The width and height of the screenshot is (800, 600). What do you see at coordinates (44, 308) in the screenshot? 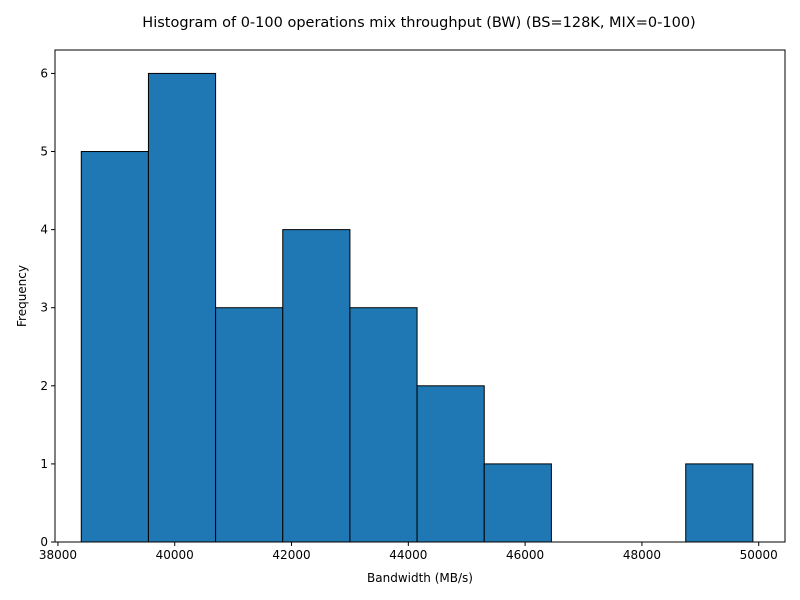
I see `y-tick-label: 3` at bounding box center [44, 308].